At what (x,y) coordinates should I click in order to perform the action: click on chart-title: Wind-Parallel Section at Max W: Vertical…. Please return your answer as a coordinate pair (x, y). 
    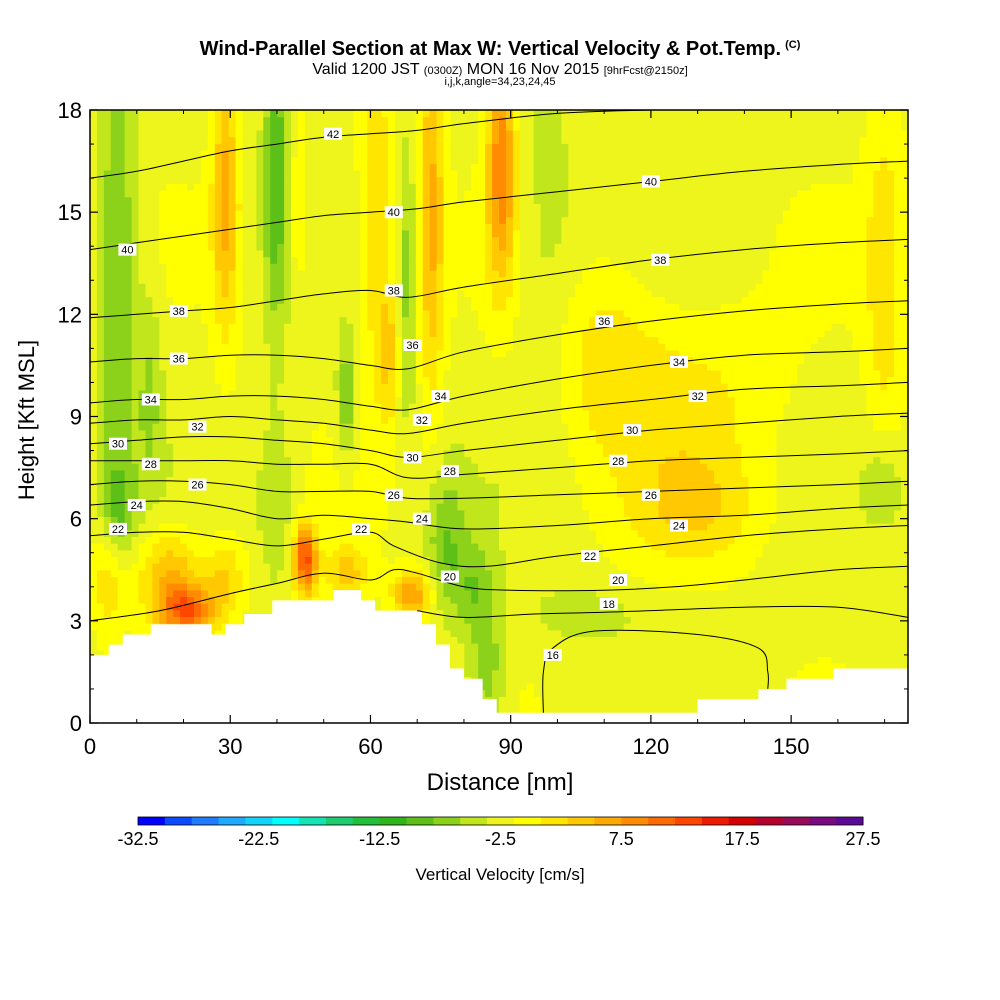
    Looking at the image, I should click on (500, 49).